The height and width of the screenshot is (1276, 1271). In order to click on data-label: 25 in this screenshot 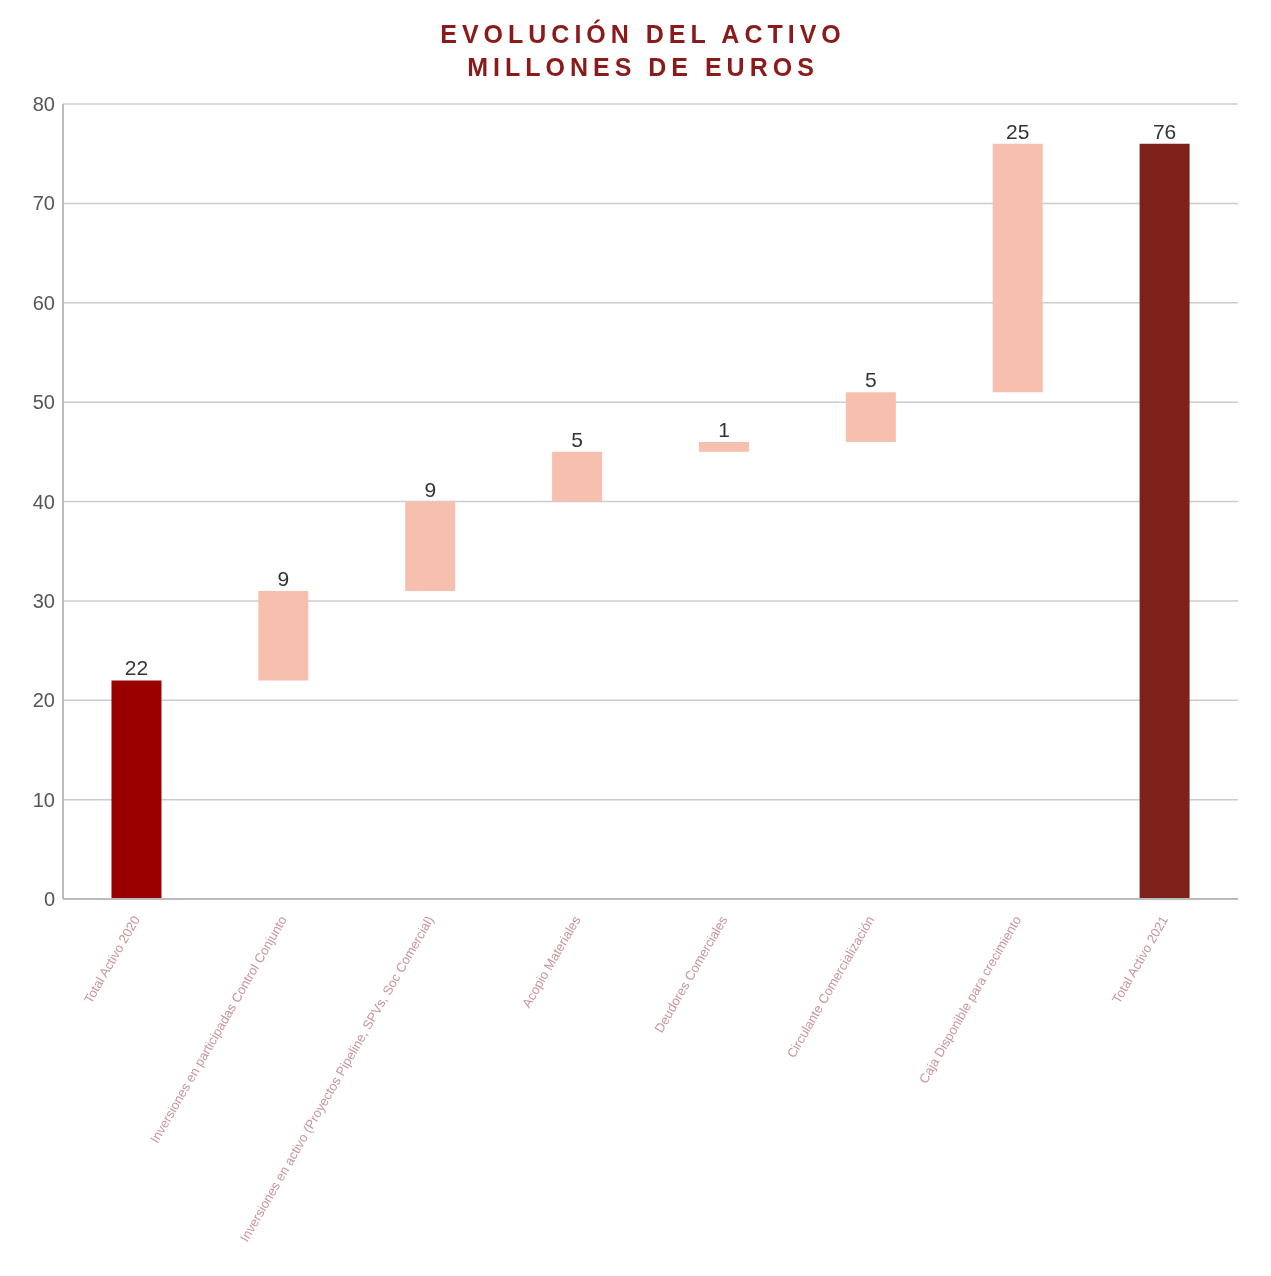, I will do `click(1018, 131)`.